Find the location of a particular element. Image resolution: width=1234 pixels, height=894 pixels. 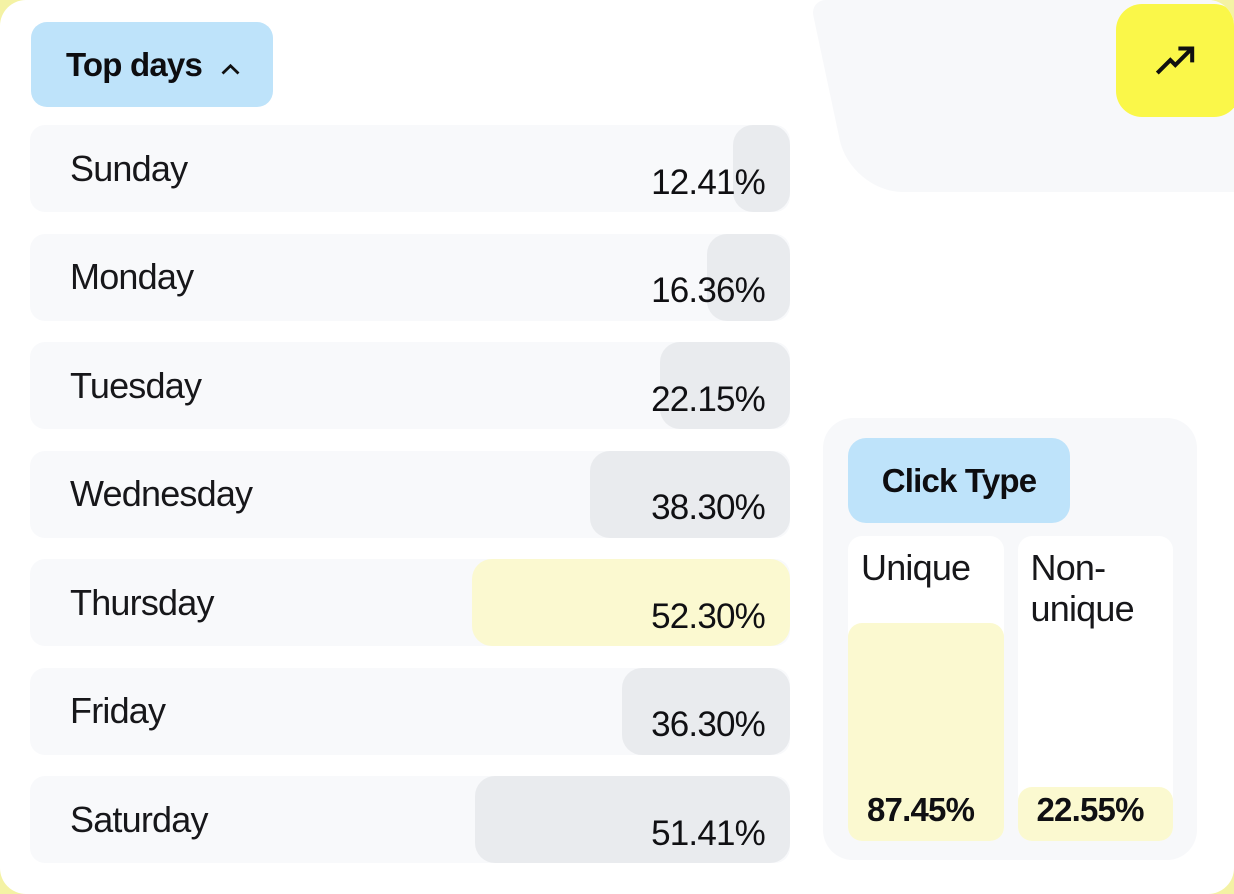

trending-up-icon is located at coordinates (1178, 61).